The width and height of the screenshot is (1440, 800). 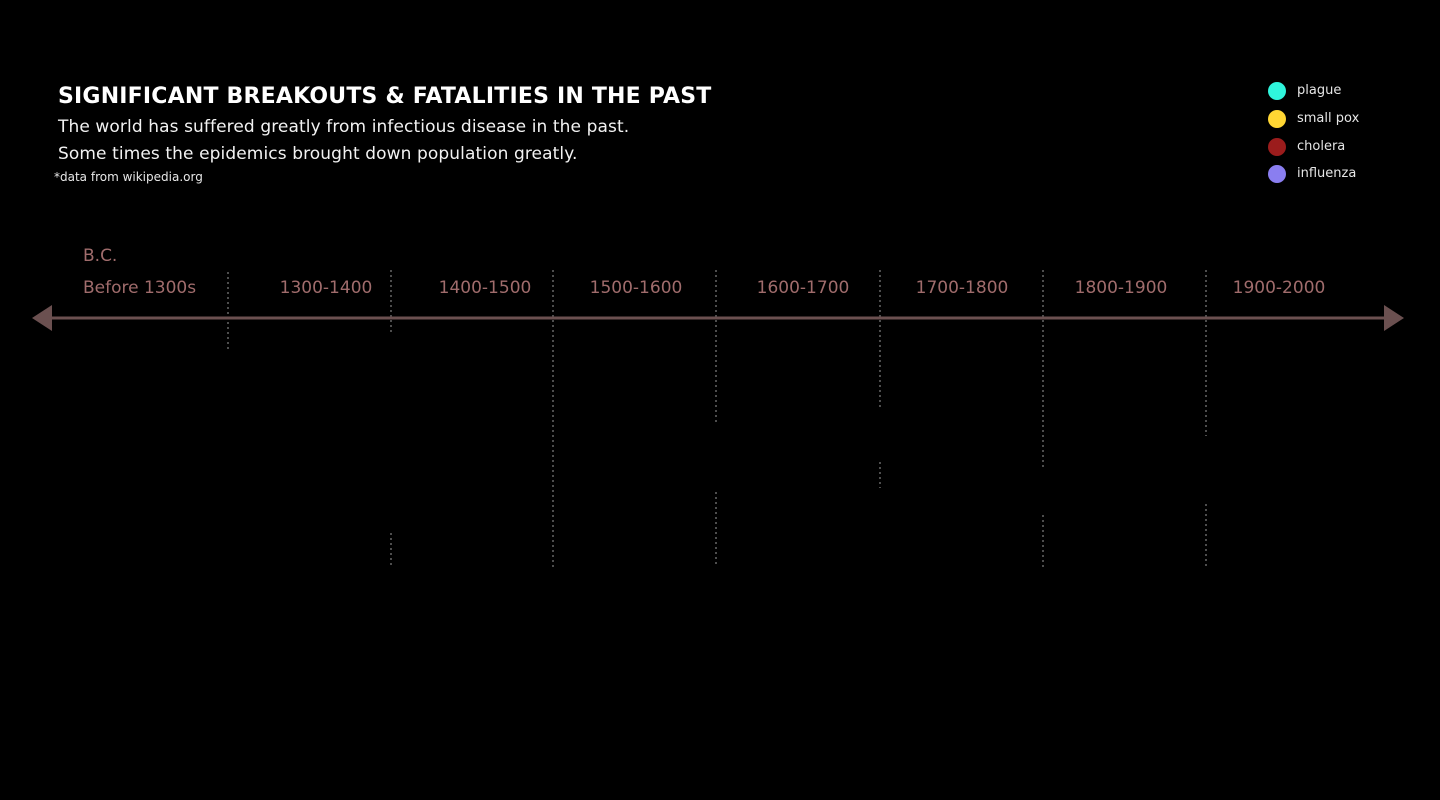 What do you see at coordinates (1394, 318) in the screenshot?
I see `arrow-right-icon` at bounding box center [1394, 318].